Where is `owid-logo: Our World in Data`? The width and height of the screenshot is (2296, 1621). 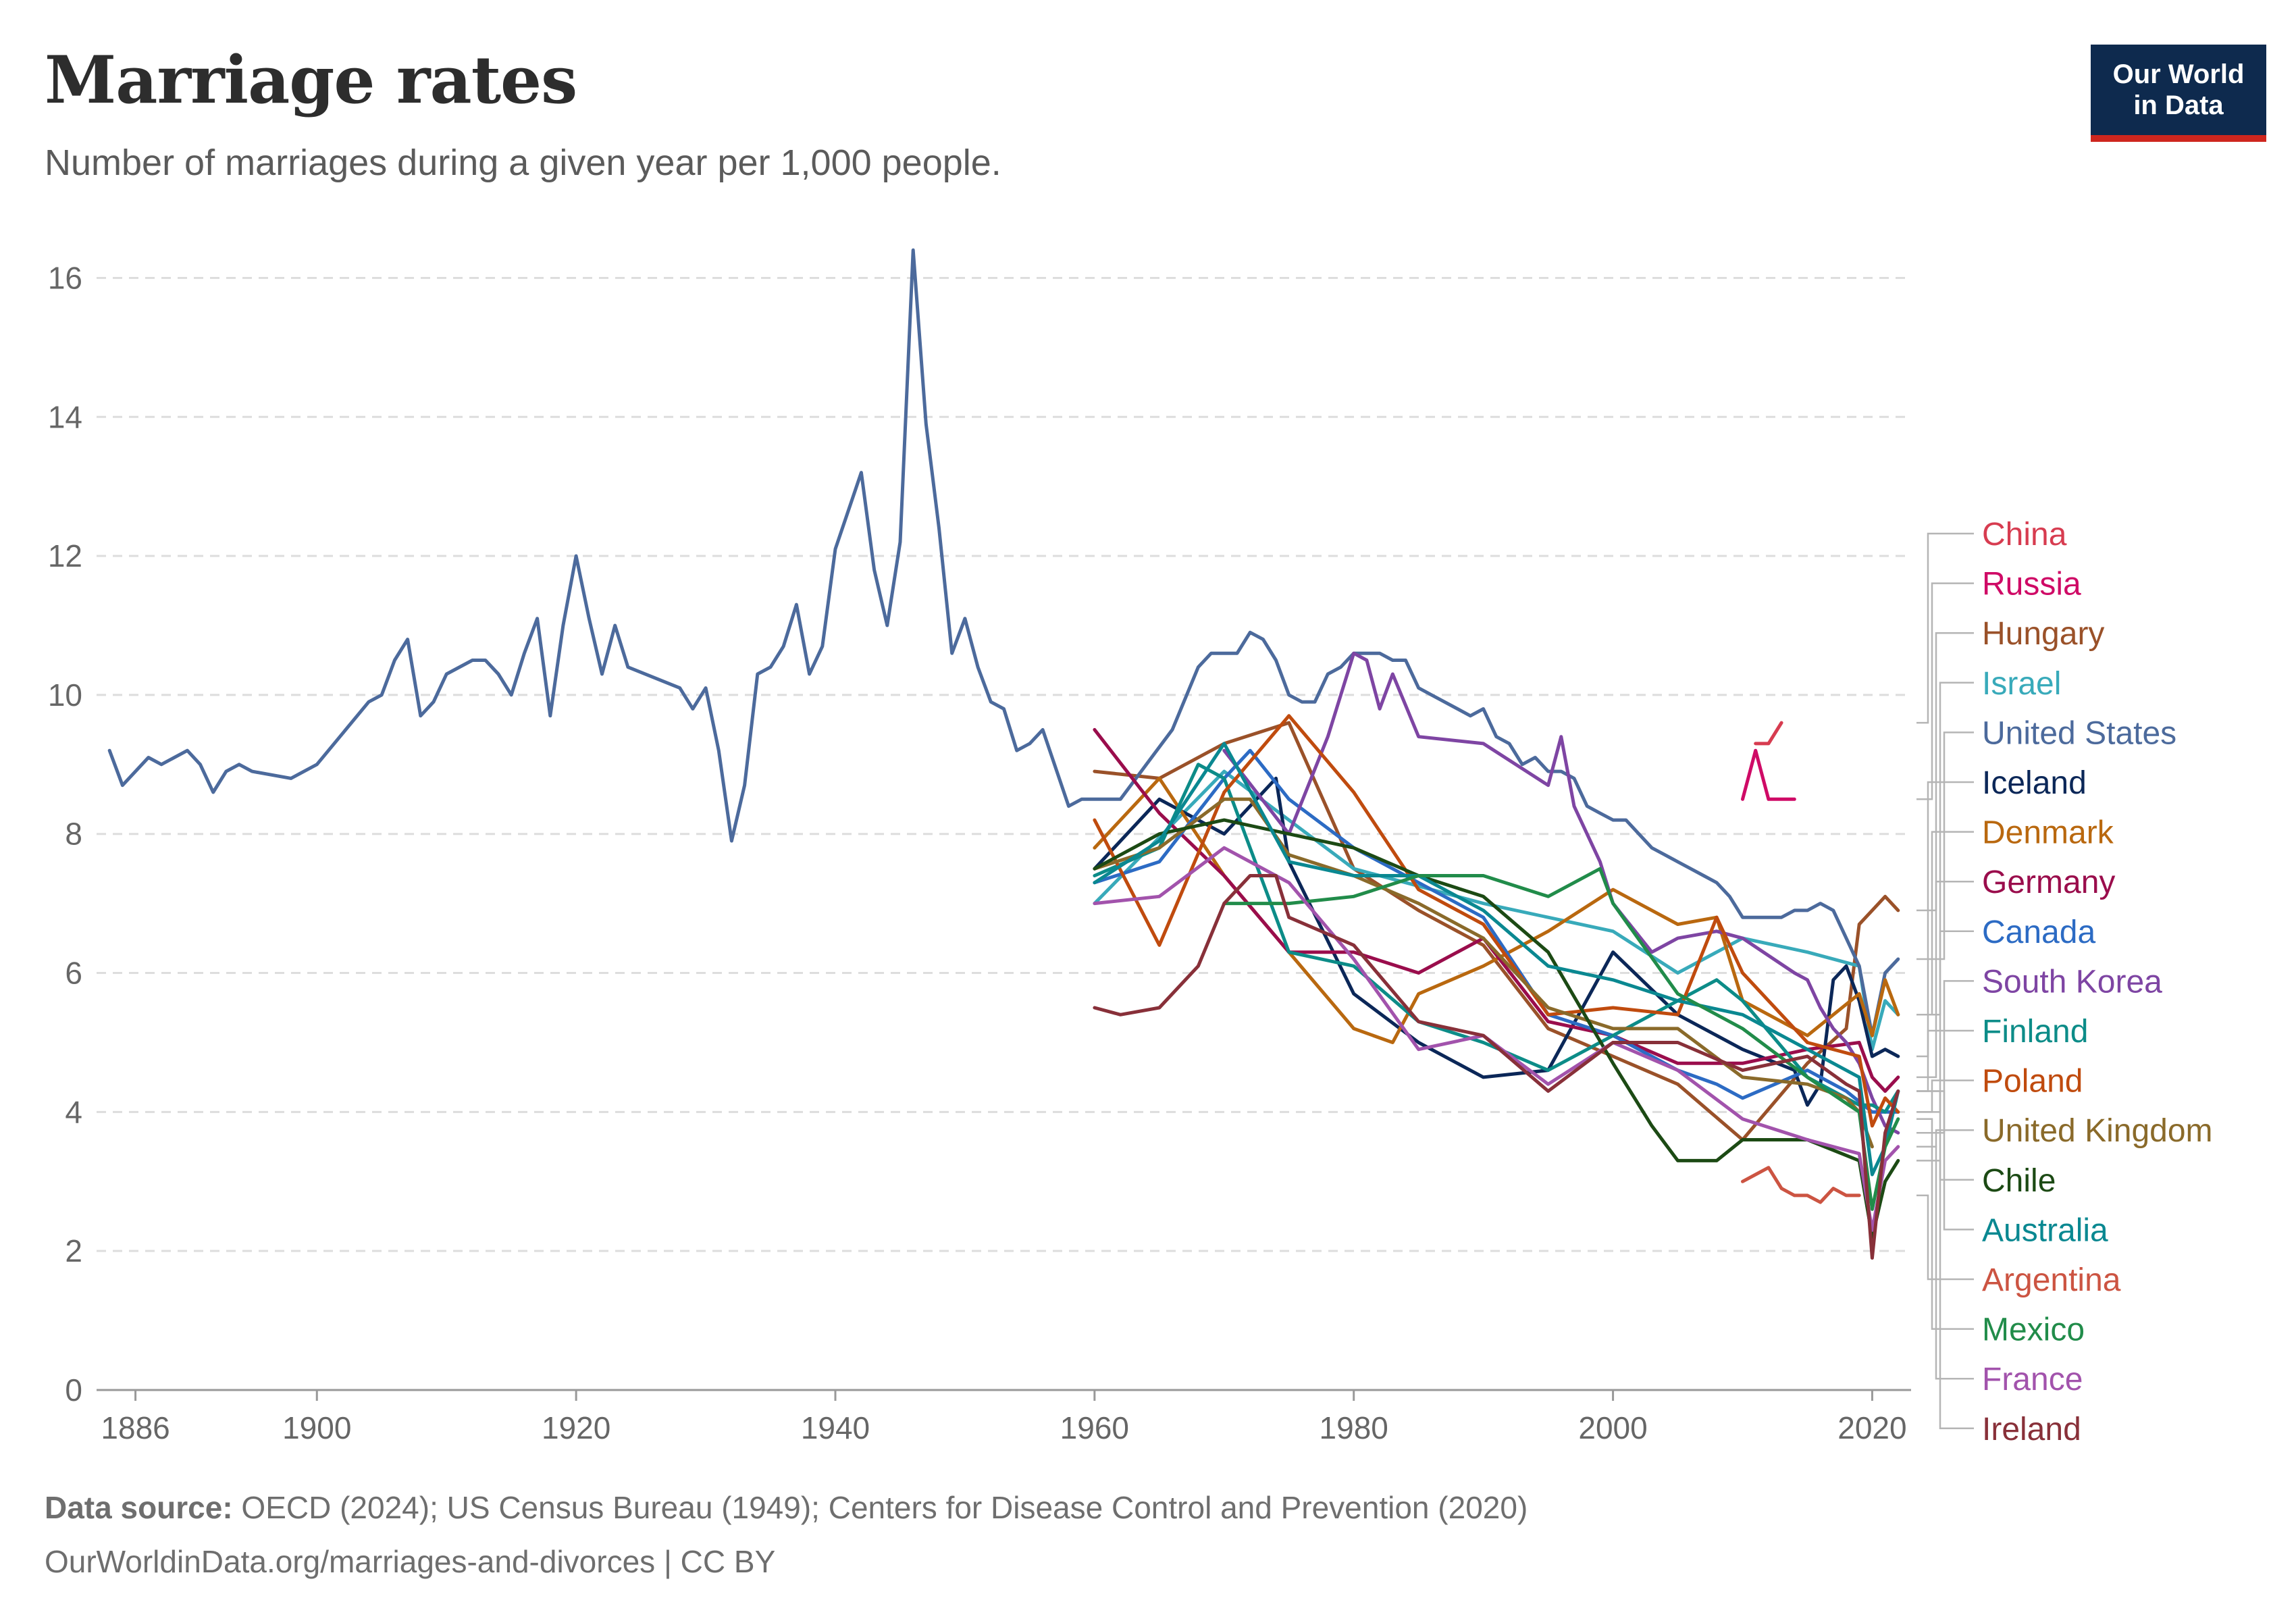
owid-logo: Our World in Data is located at coordinates (2178, 93).